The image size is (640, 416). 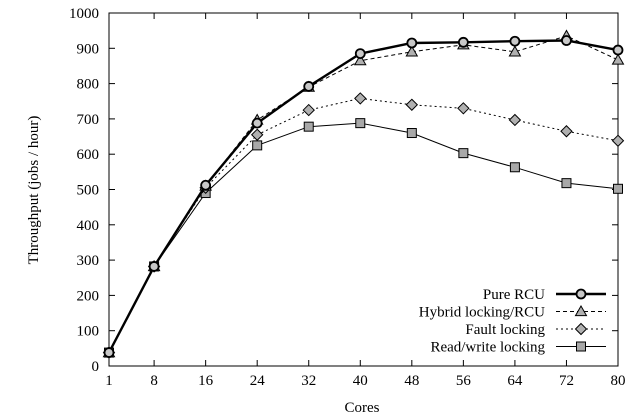 What do you see at coordinates (566, 381) in the screenshot?
I see `x-tick-label: 72` at bounding box center [566, 381].